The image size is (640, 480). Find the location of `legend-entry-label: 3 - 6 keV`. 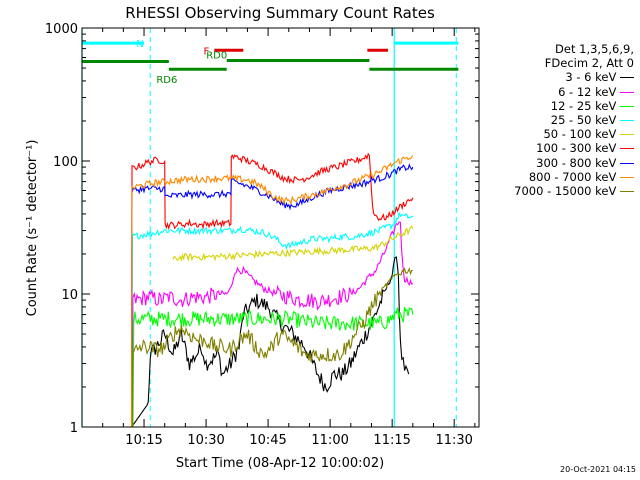

legend-entry-label: 3 - 6 keV is located at coordinates (592, 77).